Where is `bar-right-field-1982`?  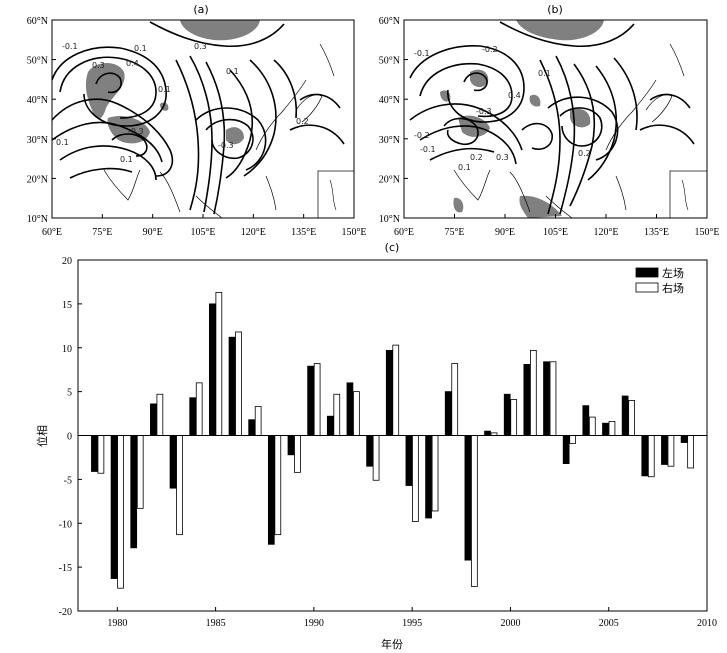 bar-right-field-1982 is located at coordinates (160, 414).